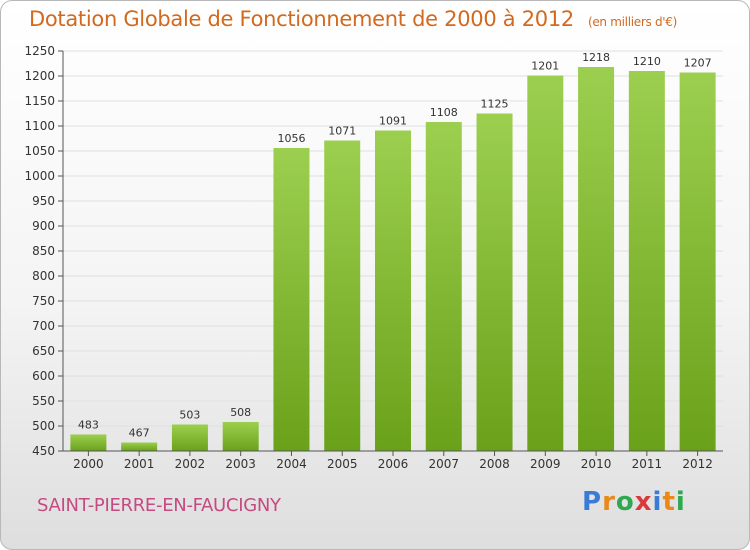 This screenshot has width=750, height=550. I want to click on value-label-2010: 1218, so click(596, 57).